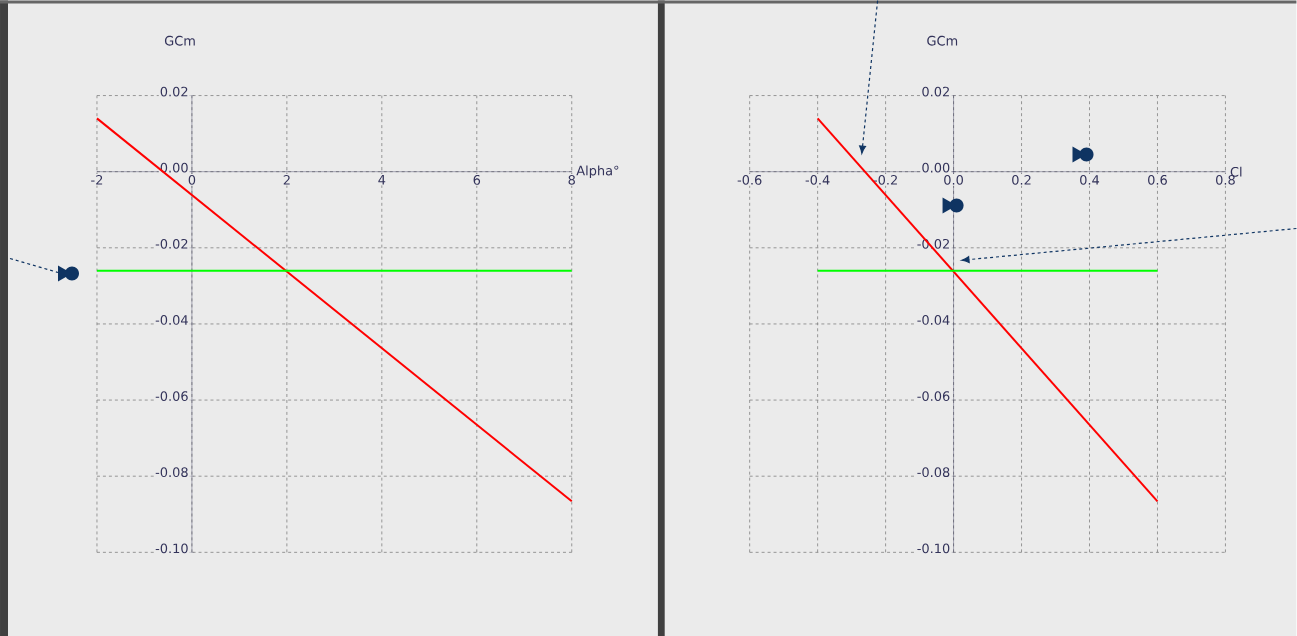 Image resolution: width=1297 pixels, height=636 pixels. I want to click on x-tick-label: 0.2, so click(1021, 179).